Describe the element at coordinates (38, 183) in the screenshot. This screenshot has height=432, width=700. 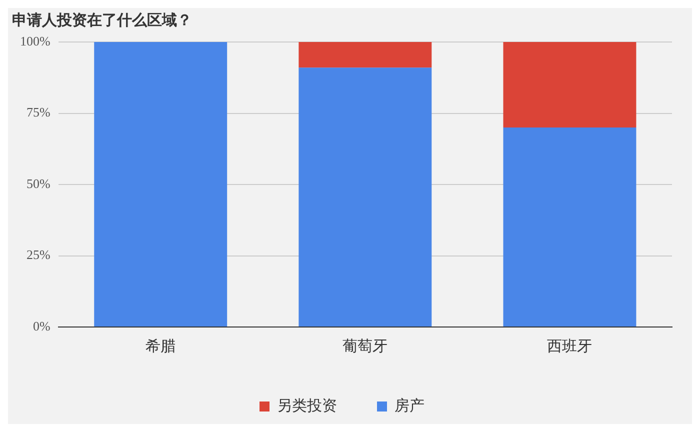
I see `y-tick-label: 50%` at that location.